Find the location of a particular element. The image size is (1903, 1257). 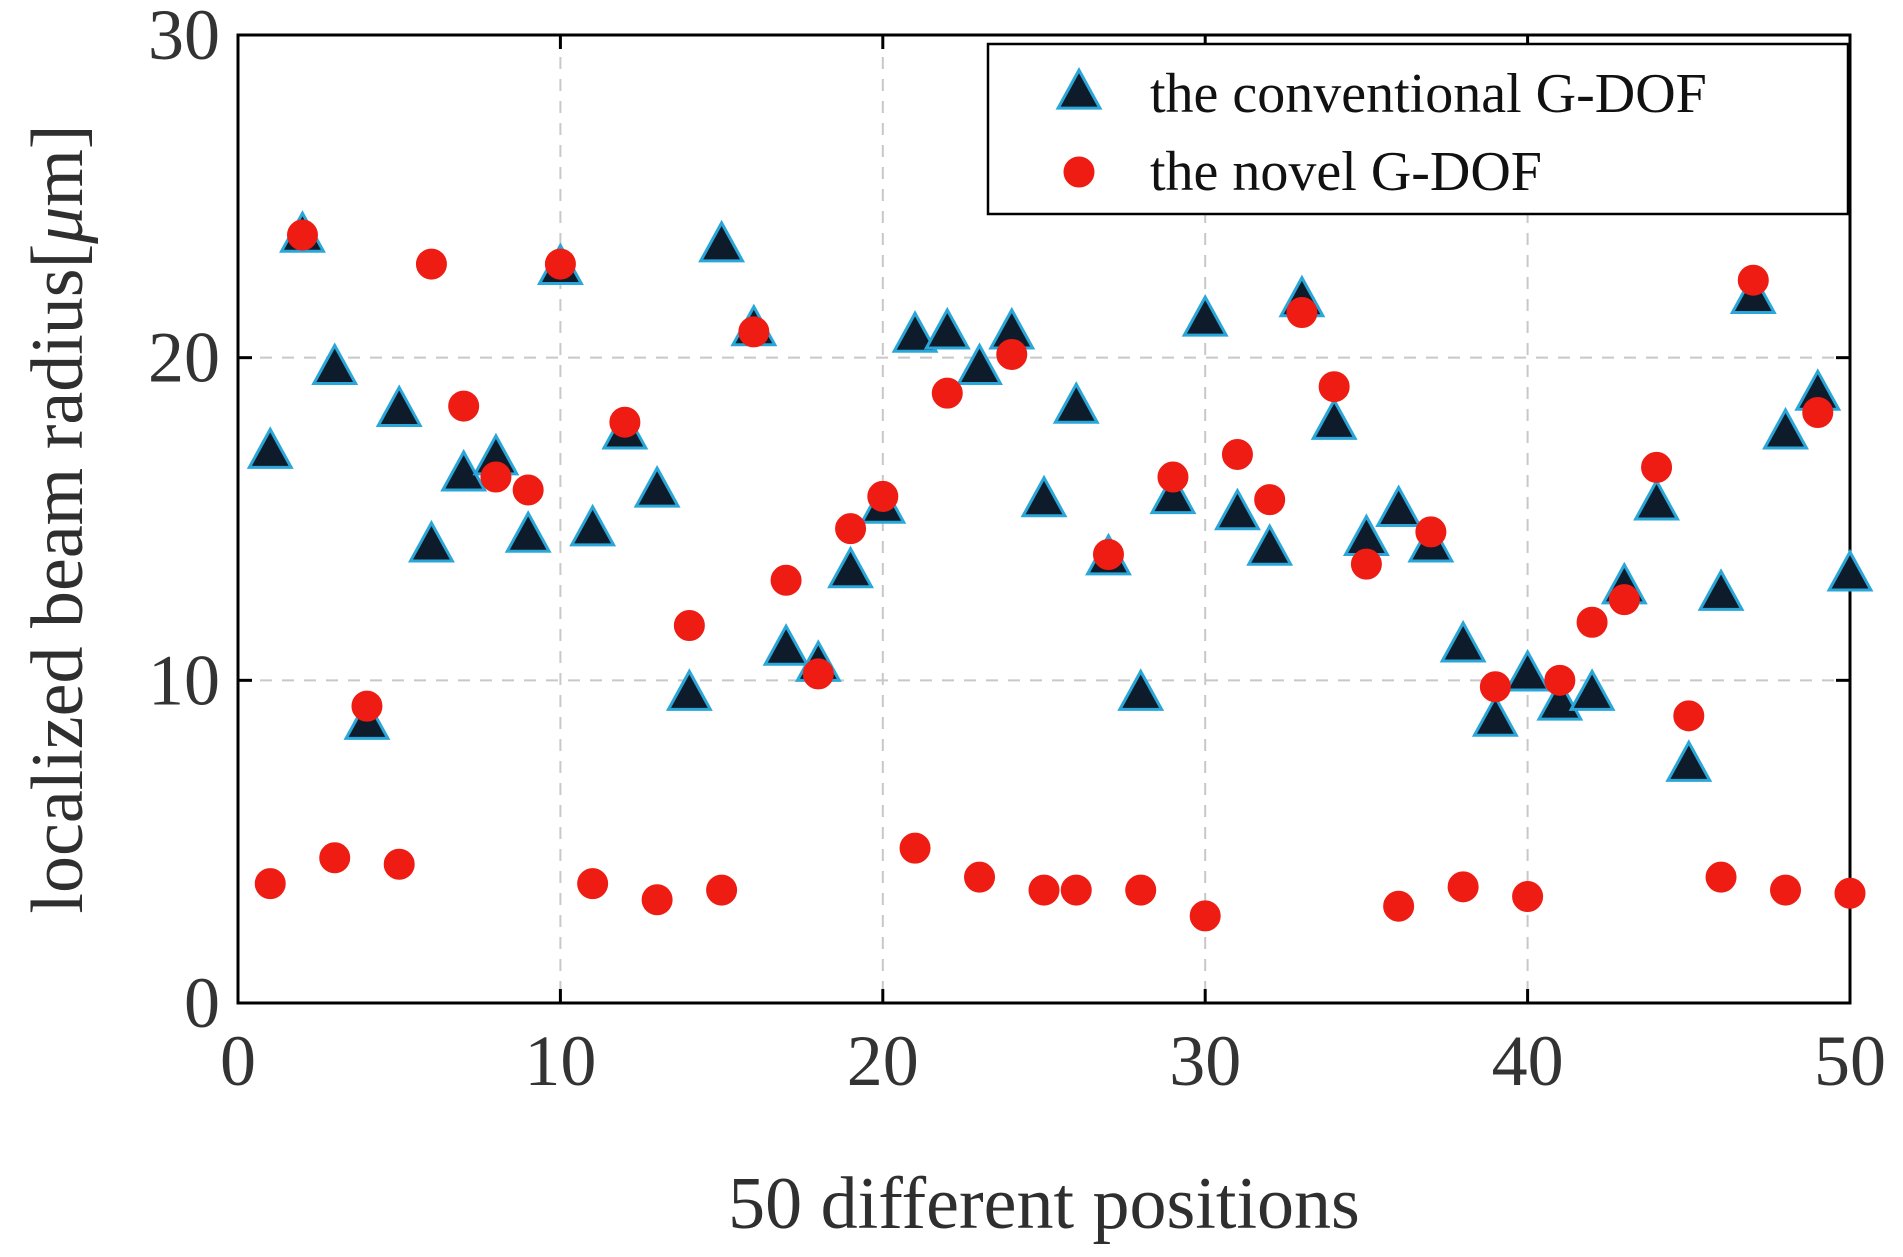

legend-marker-triangle is located at coordinates (1079, 88).